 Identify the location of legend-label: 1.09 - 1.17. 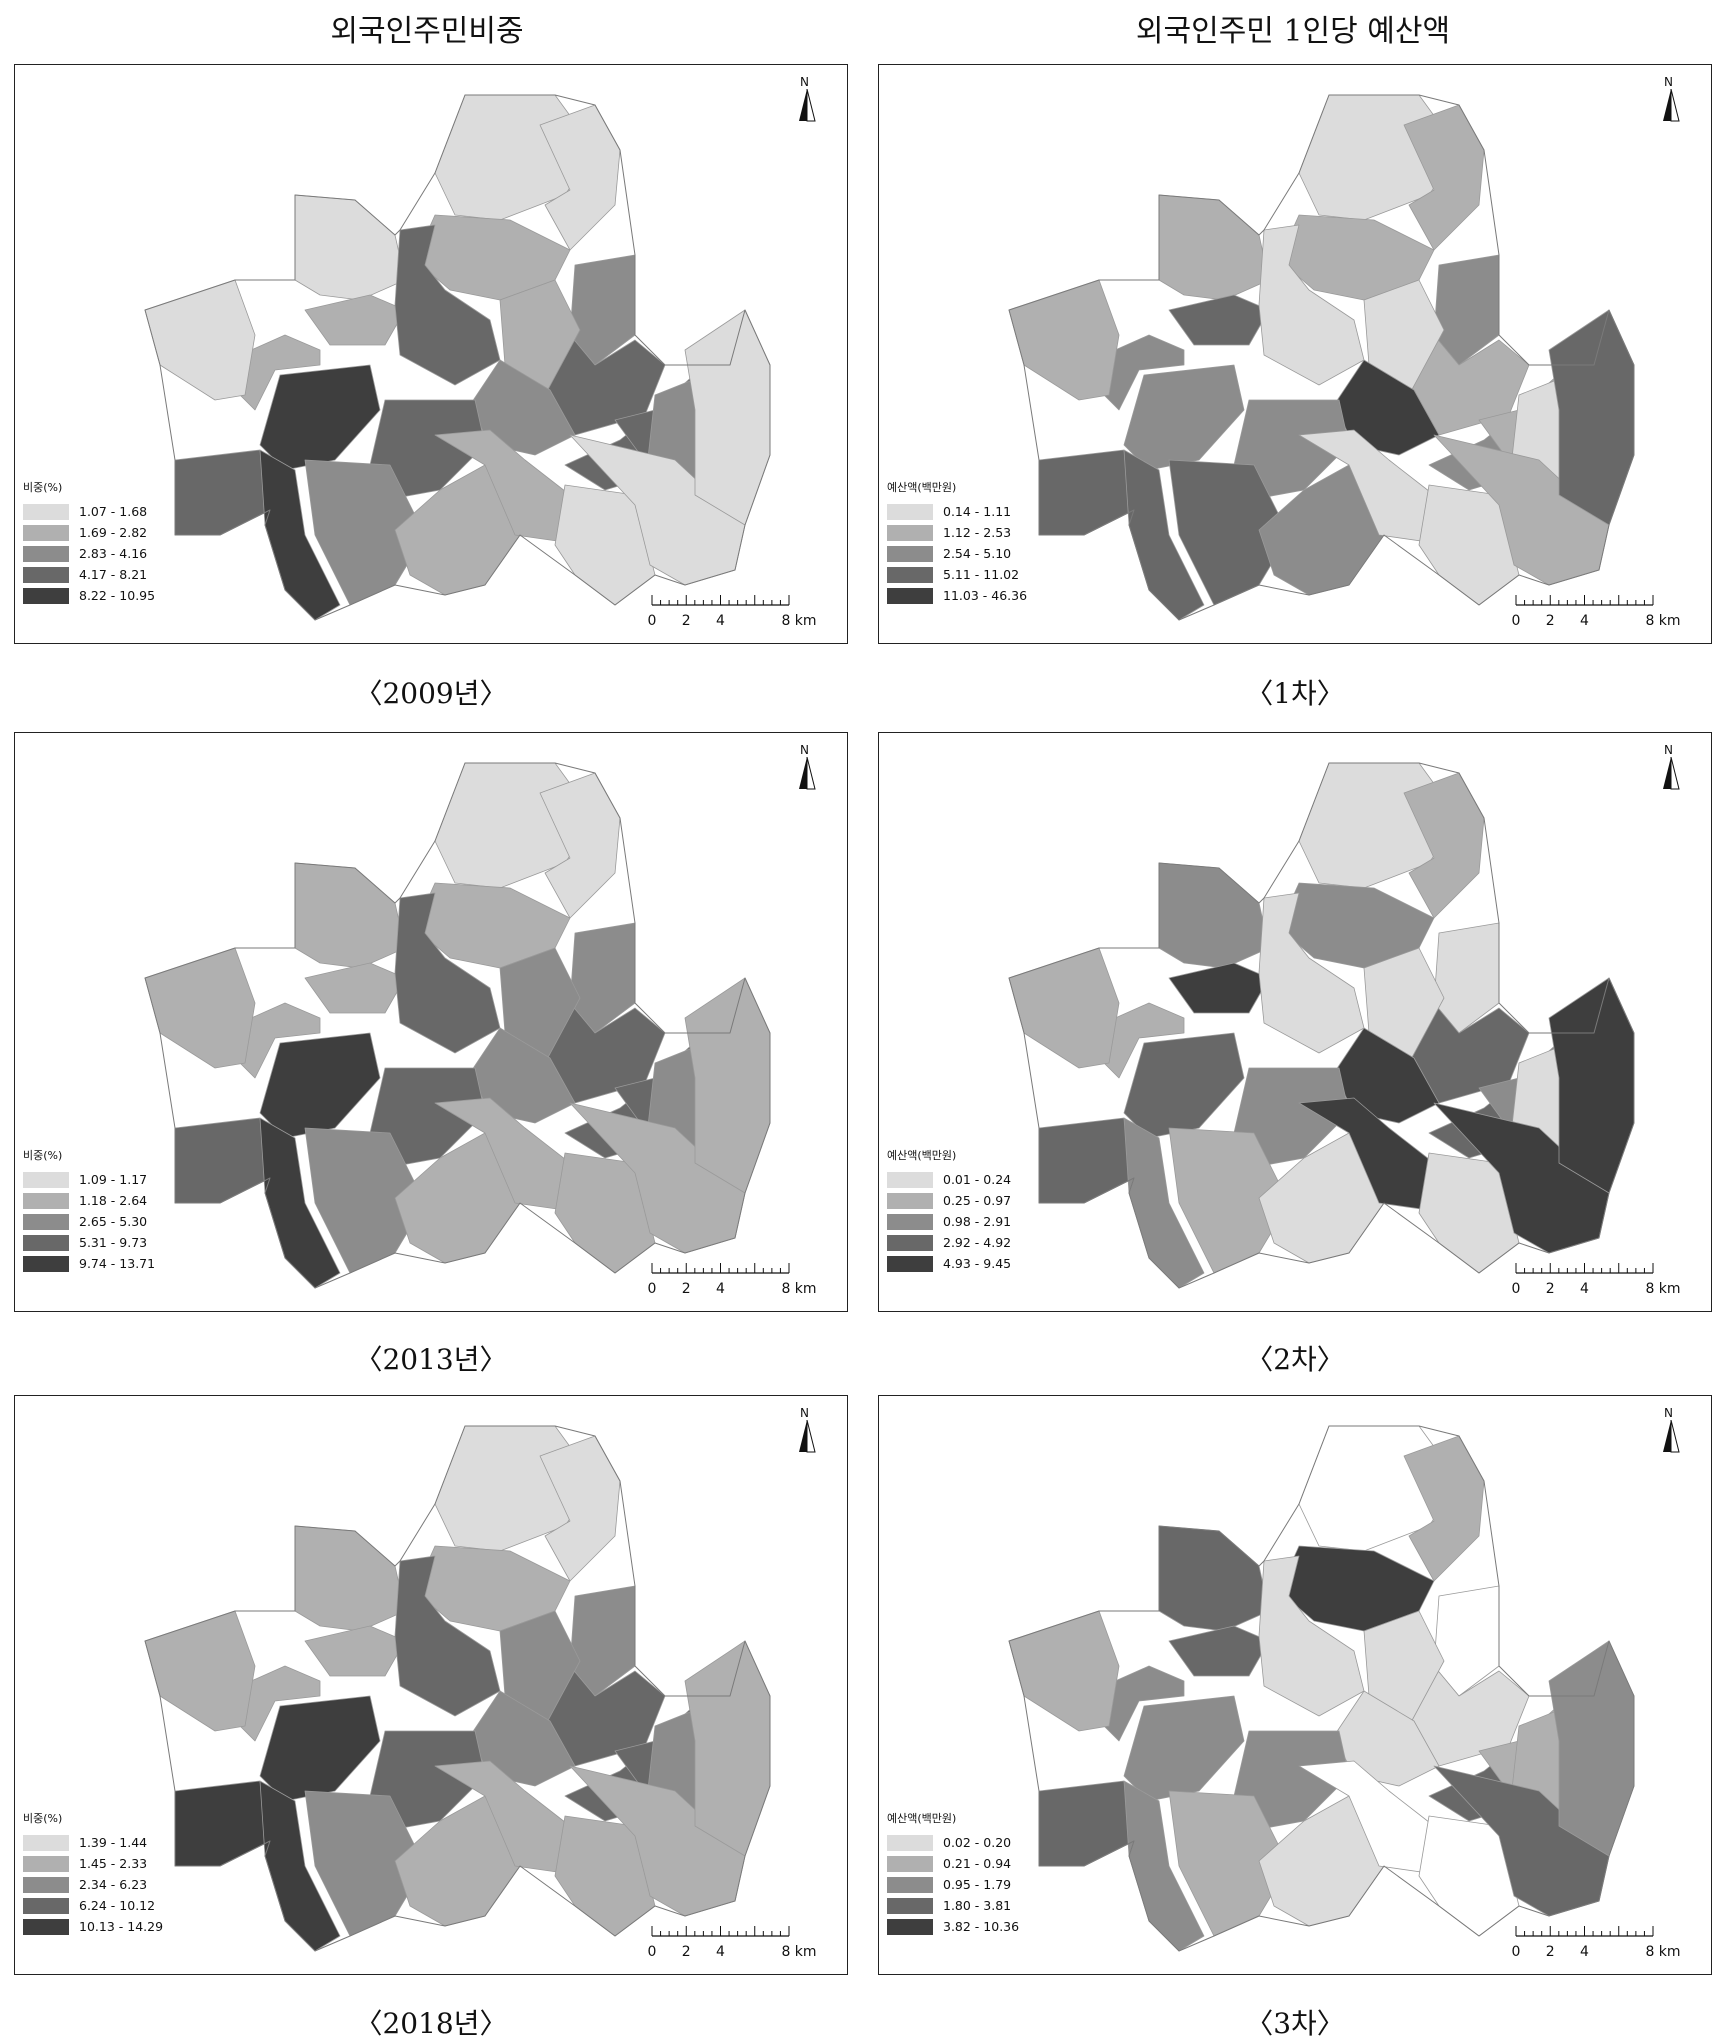
(113, 1179).